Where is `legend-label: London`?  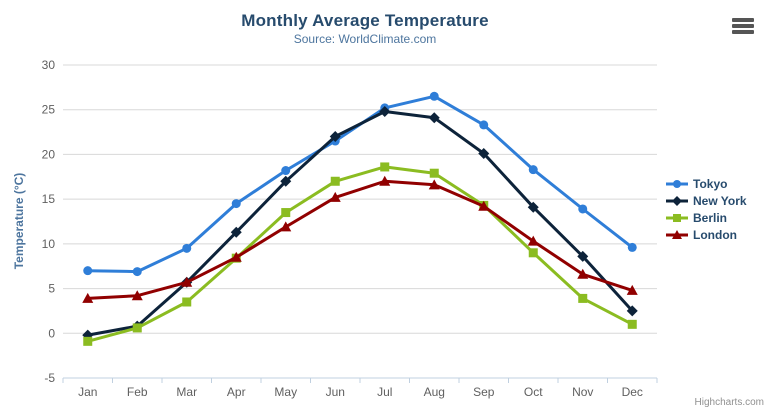 legend-label: London is located at coordinates (715, 235).